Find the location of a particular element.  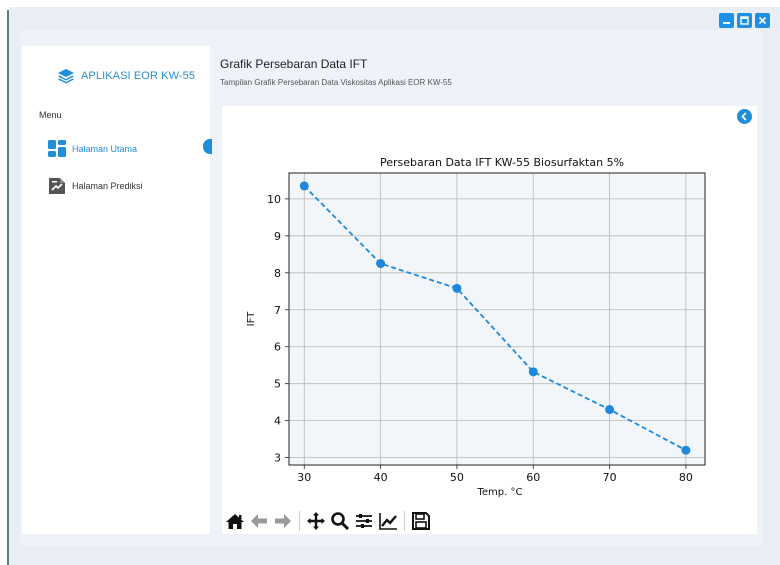

home-button is located at coordinates (235, 521).